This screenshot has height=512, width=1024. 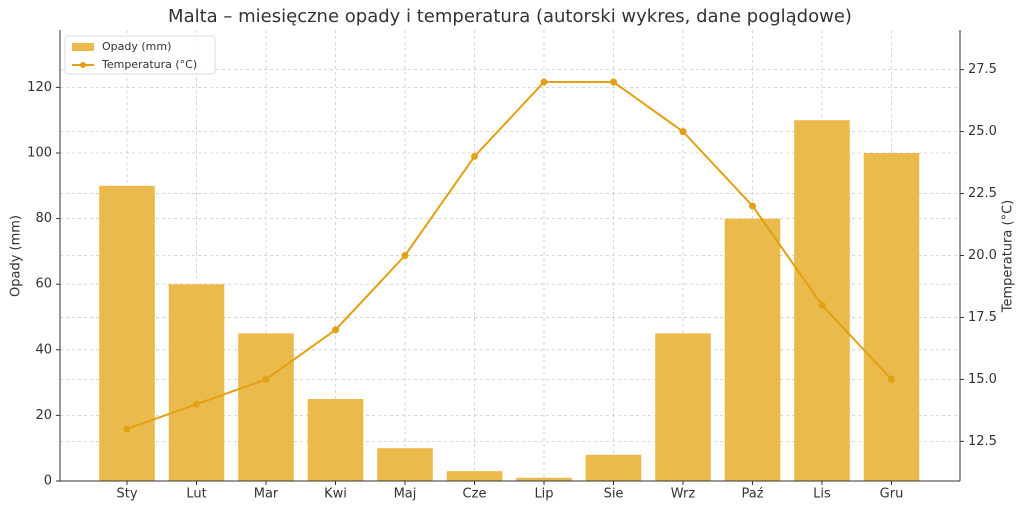 I want to click on legend-swatch-point, so click(x=83, y=65).